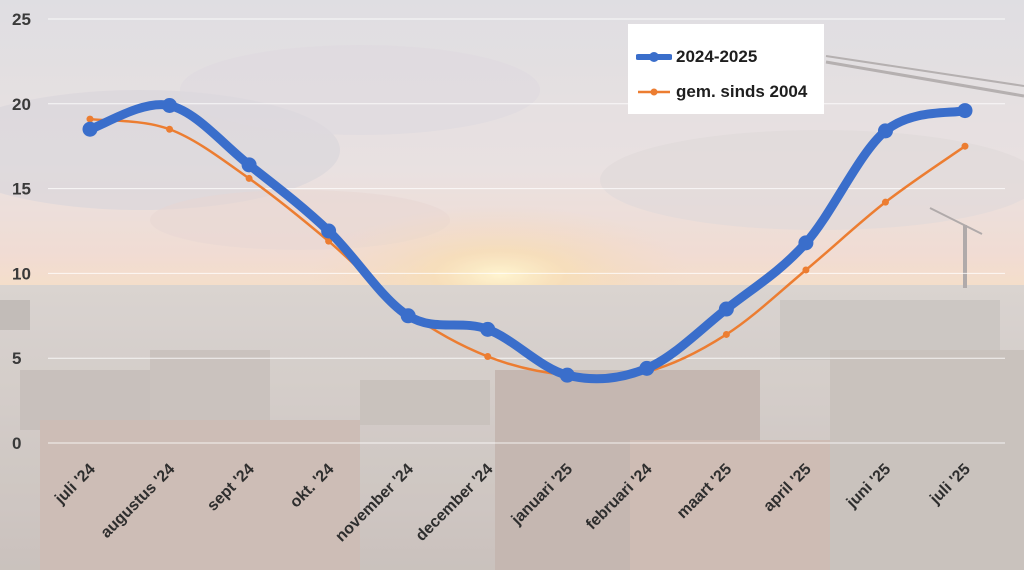  Describe the element at coordinates (138, 501) in the screenshot. I see `x-tick-label-1: augustus '24` at that location.